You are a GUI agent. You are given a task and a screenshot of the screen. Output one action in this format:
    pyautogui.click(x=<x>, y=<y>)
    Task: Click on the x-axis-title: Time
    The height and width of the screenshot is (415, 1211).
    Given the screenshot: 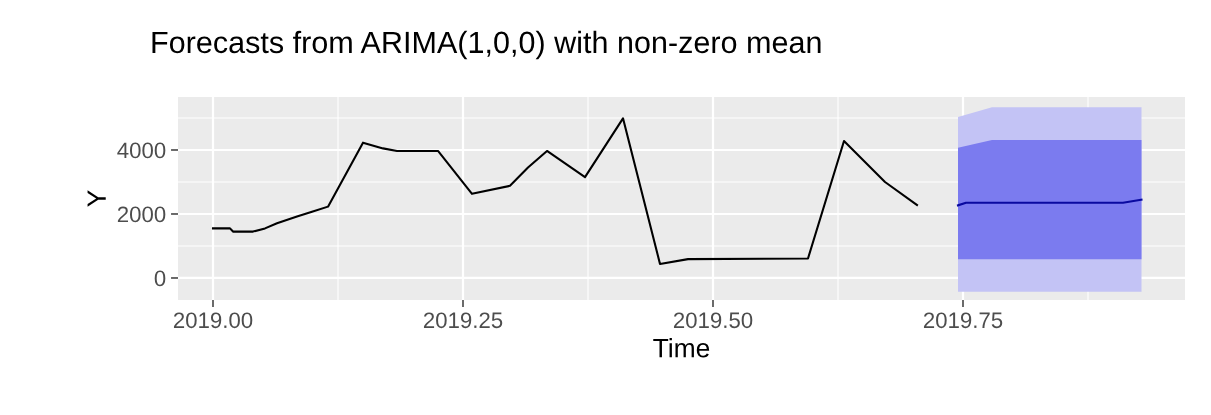 What is the action you would take?
    pyautogui.click(x=681, y=348)
    